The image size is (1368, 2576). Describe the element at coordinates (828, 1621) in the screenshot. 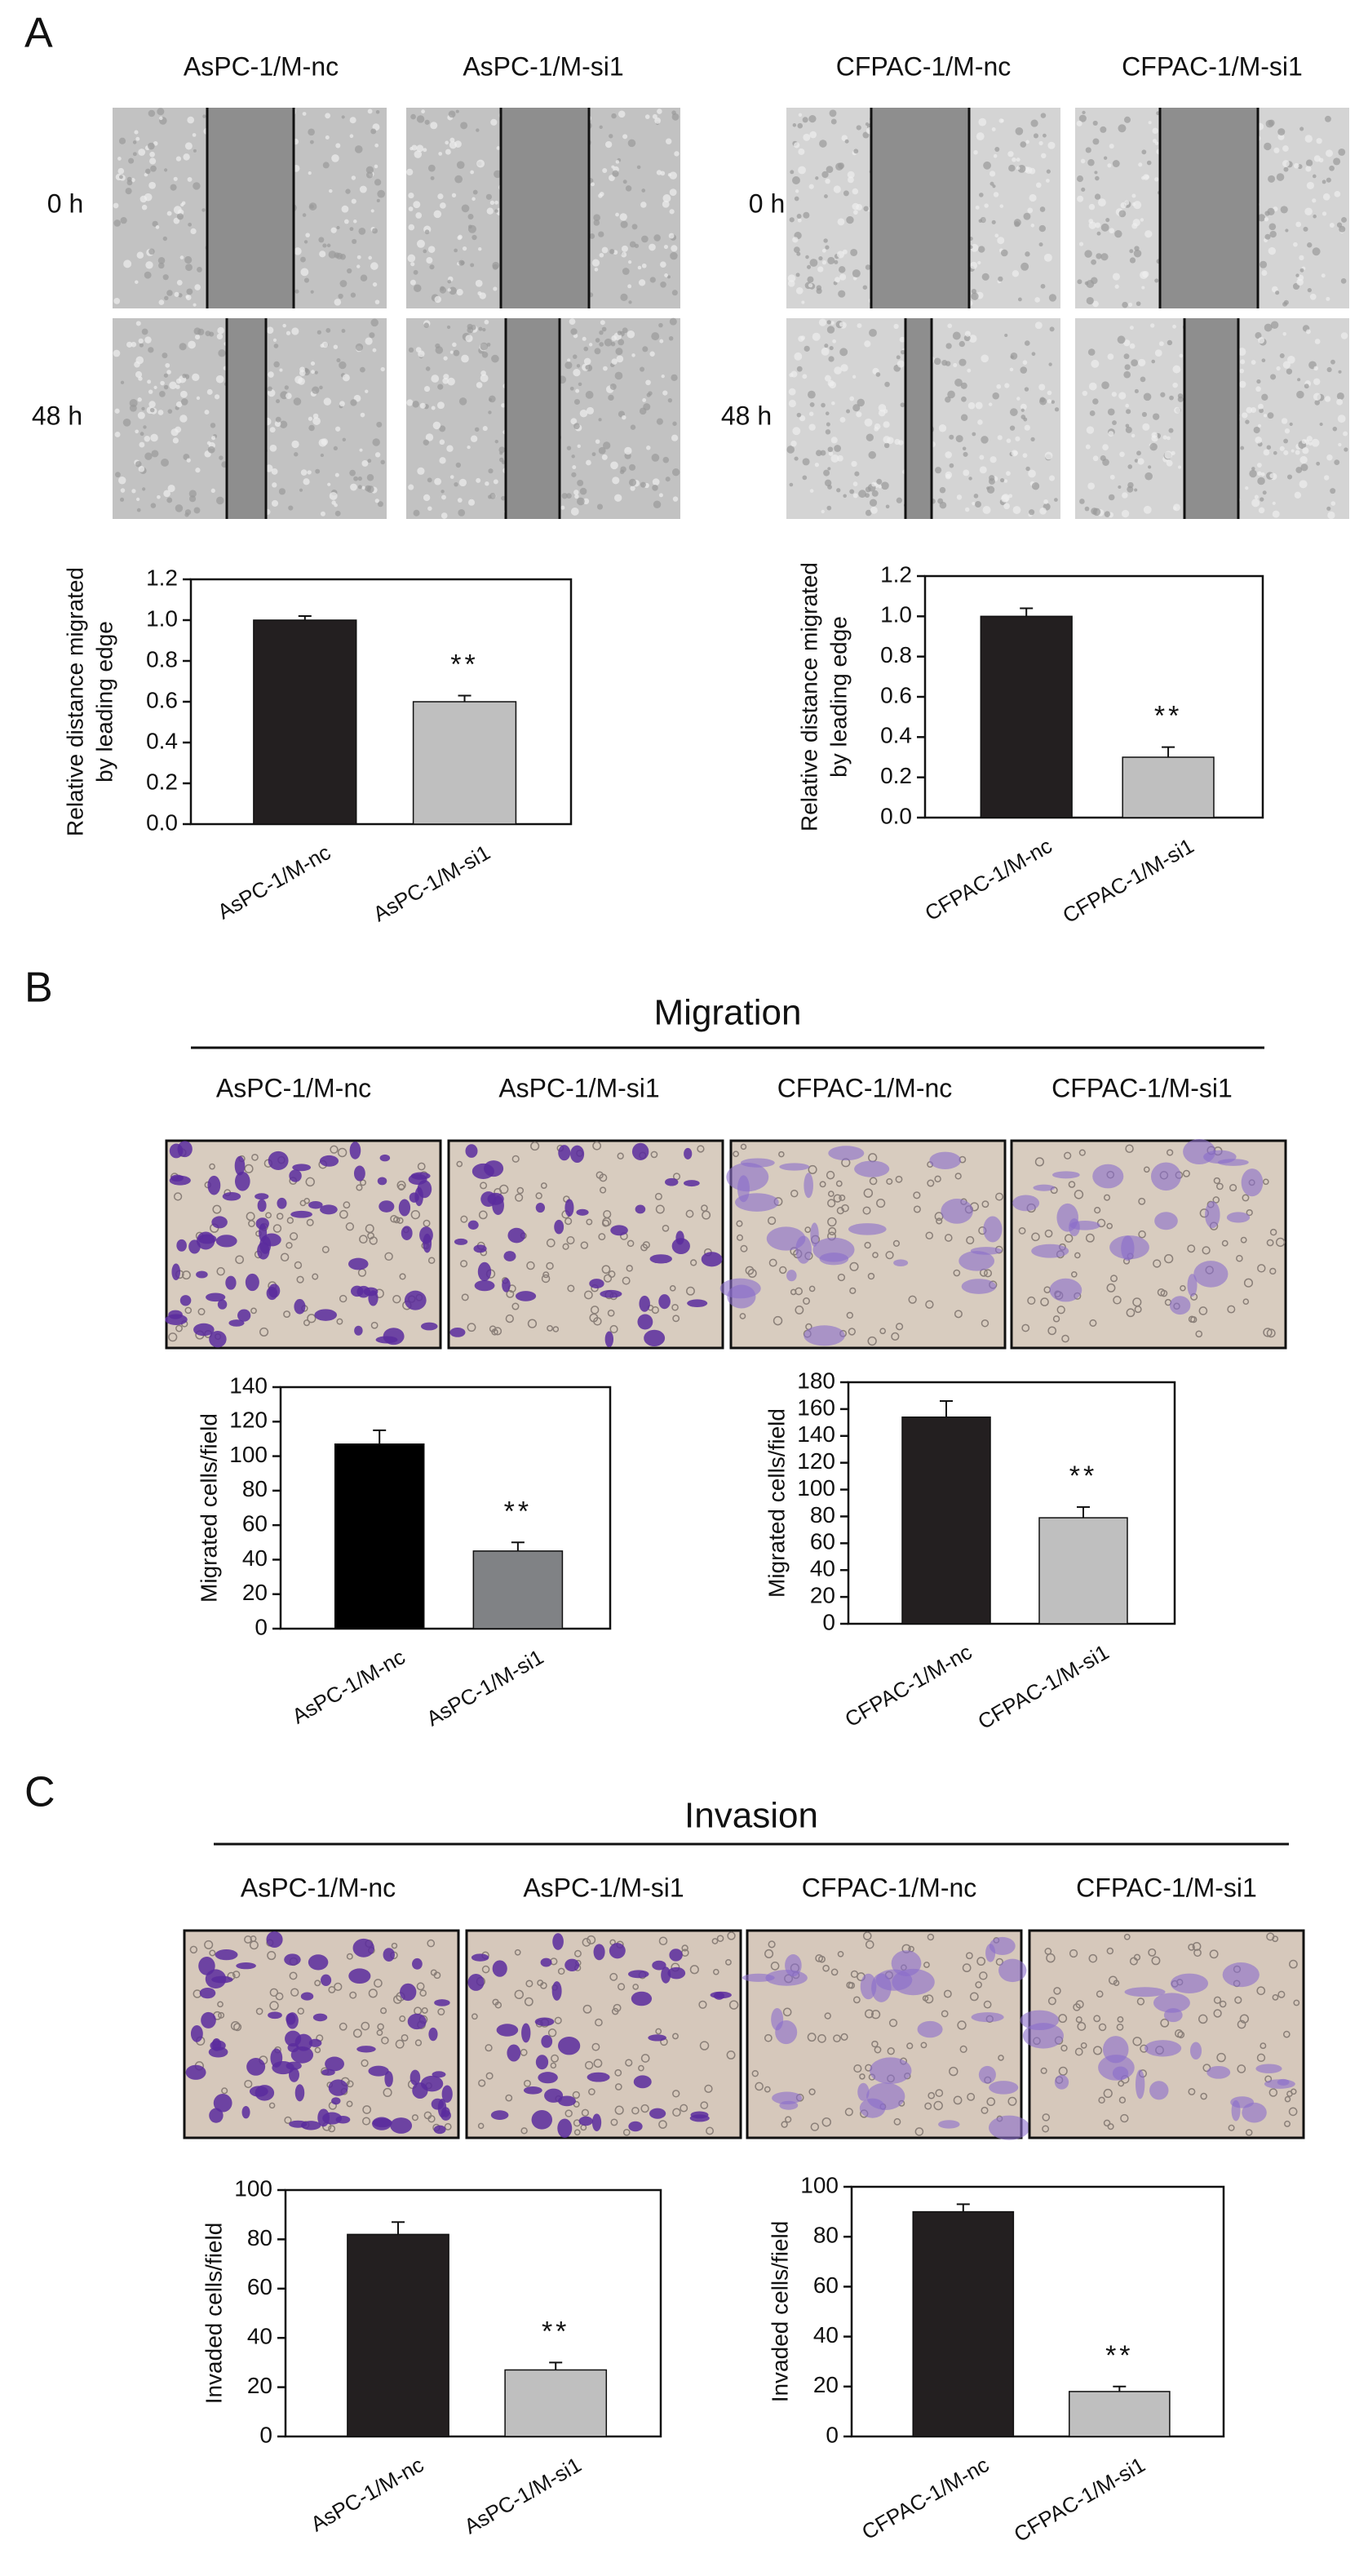

I see `y-tick-label: 0` at that location.